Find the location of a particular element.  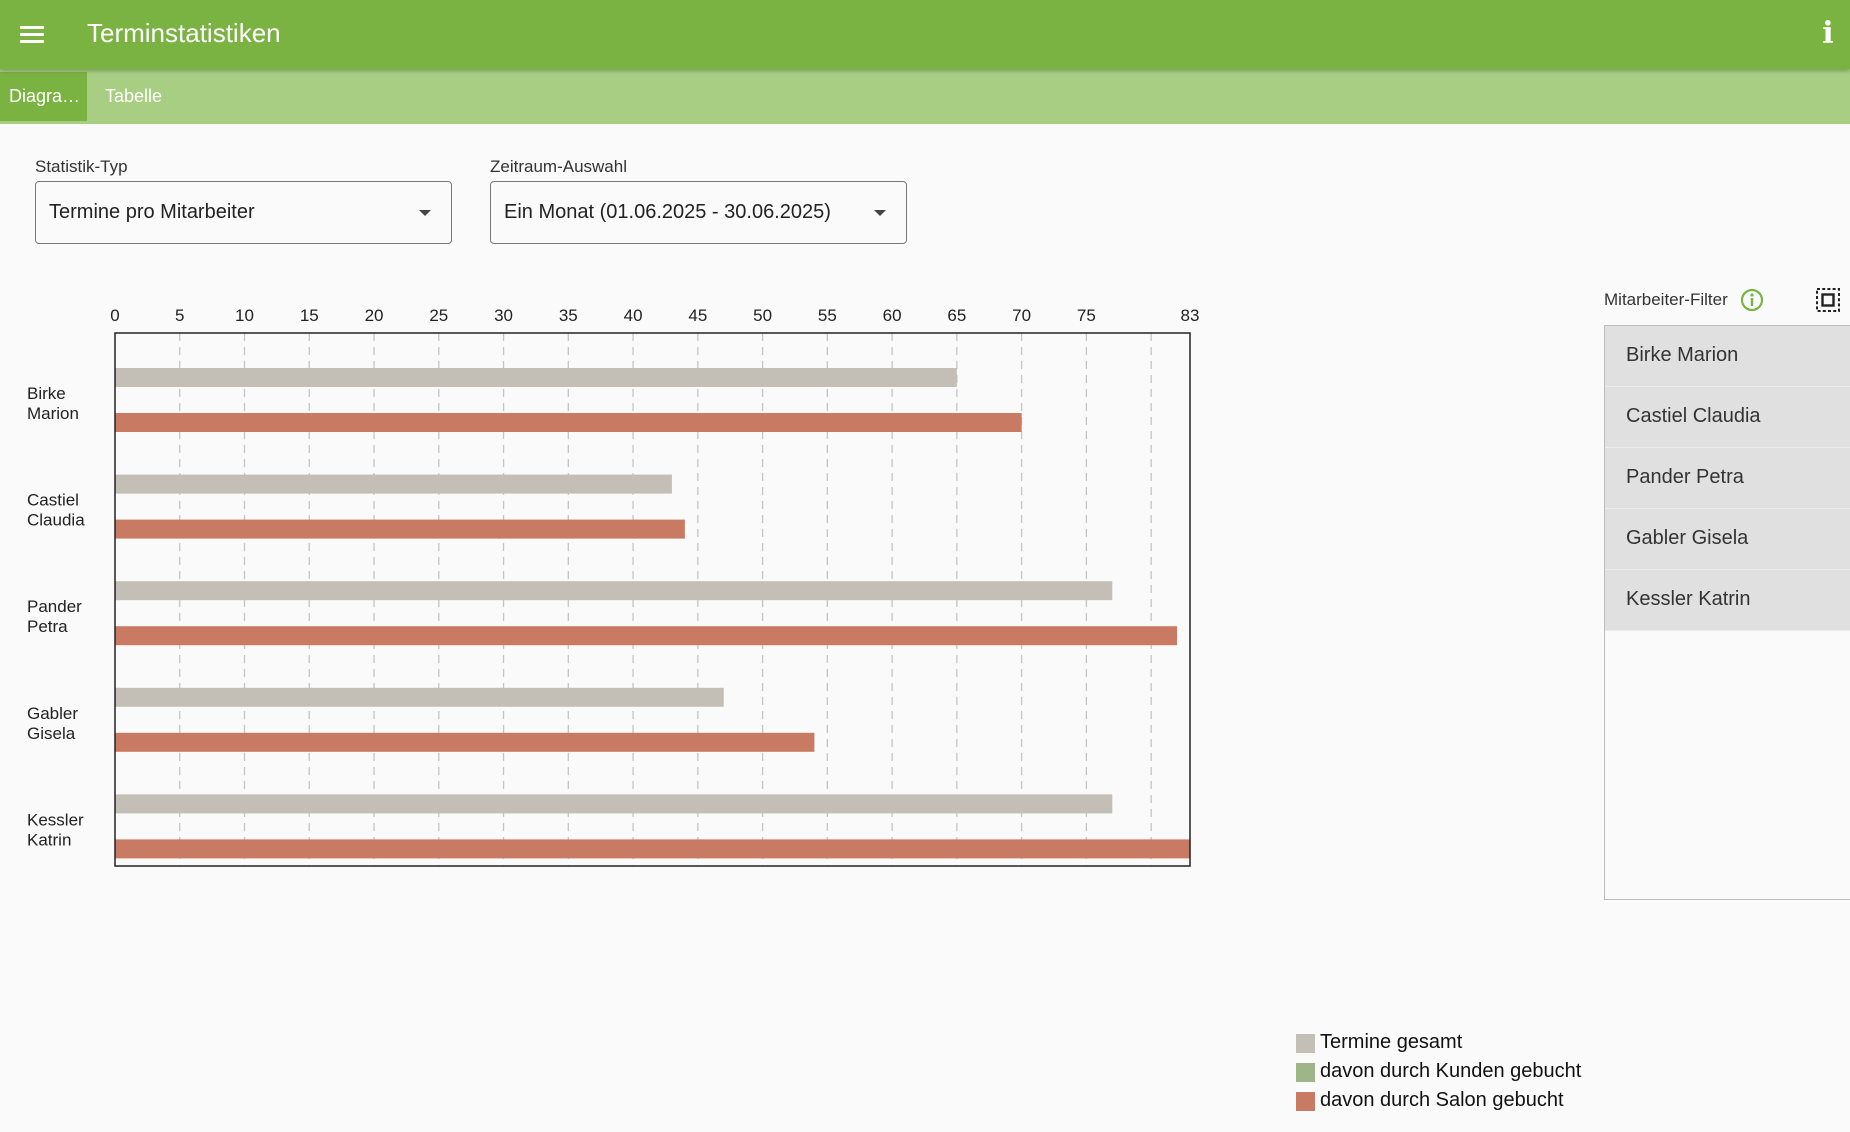

filter-item: Kessler Katrin is located at coordinates (1727, 600).